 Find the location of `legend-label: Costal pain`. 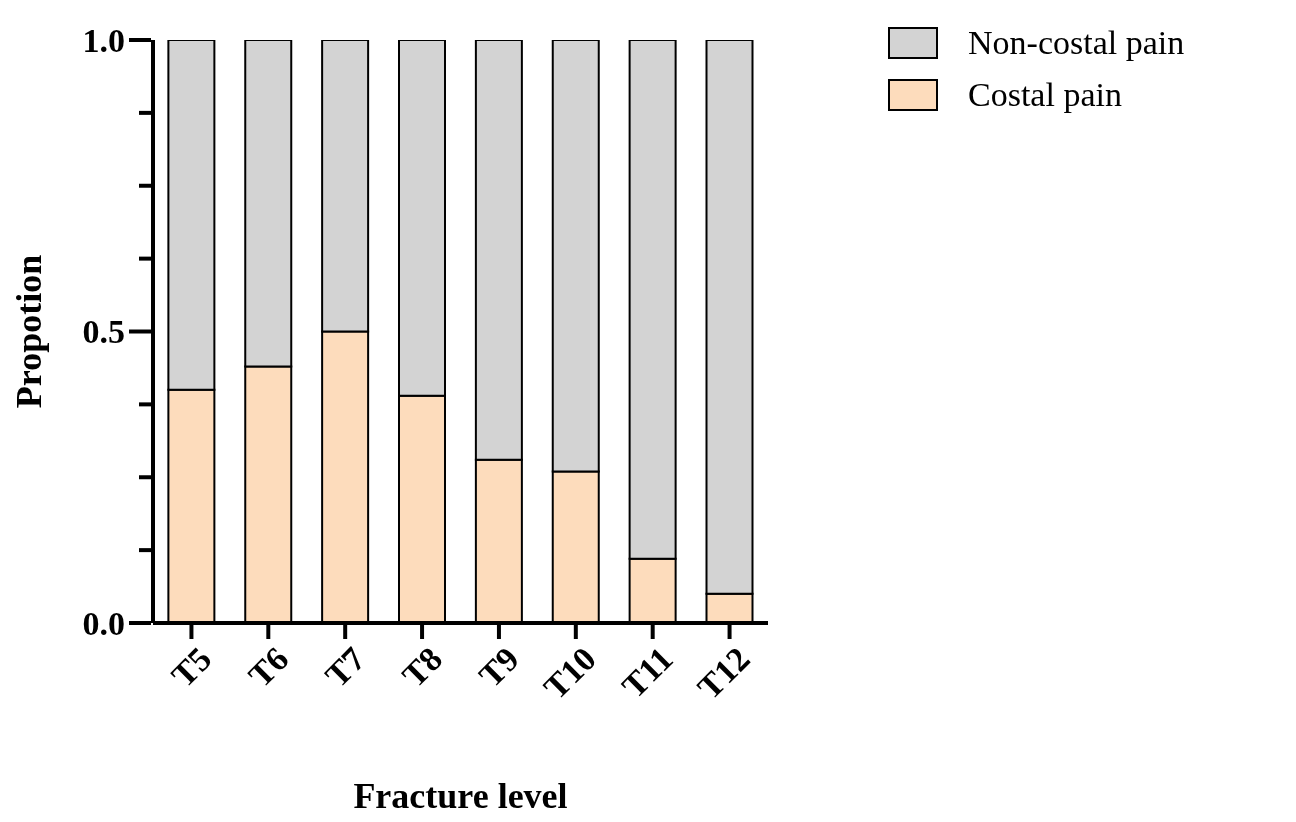

legend-label: Costal pain is located at coordinates (1045, 95).